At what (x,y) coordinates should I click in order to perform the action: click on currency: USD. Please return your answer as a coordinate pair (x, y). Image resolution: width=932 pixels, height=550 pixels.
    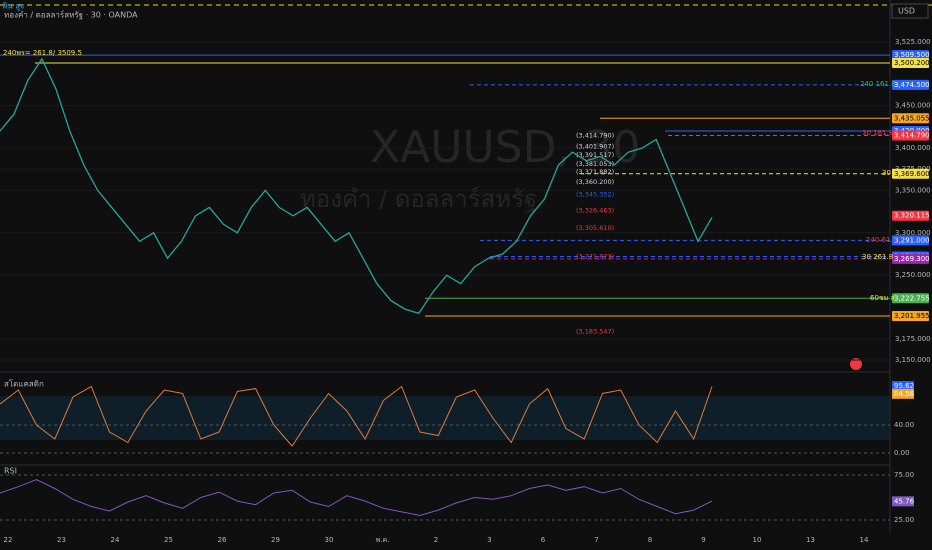
    Looking at the image, I should click on (906, 11).